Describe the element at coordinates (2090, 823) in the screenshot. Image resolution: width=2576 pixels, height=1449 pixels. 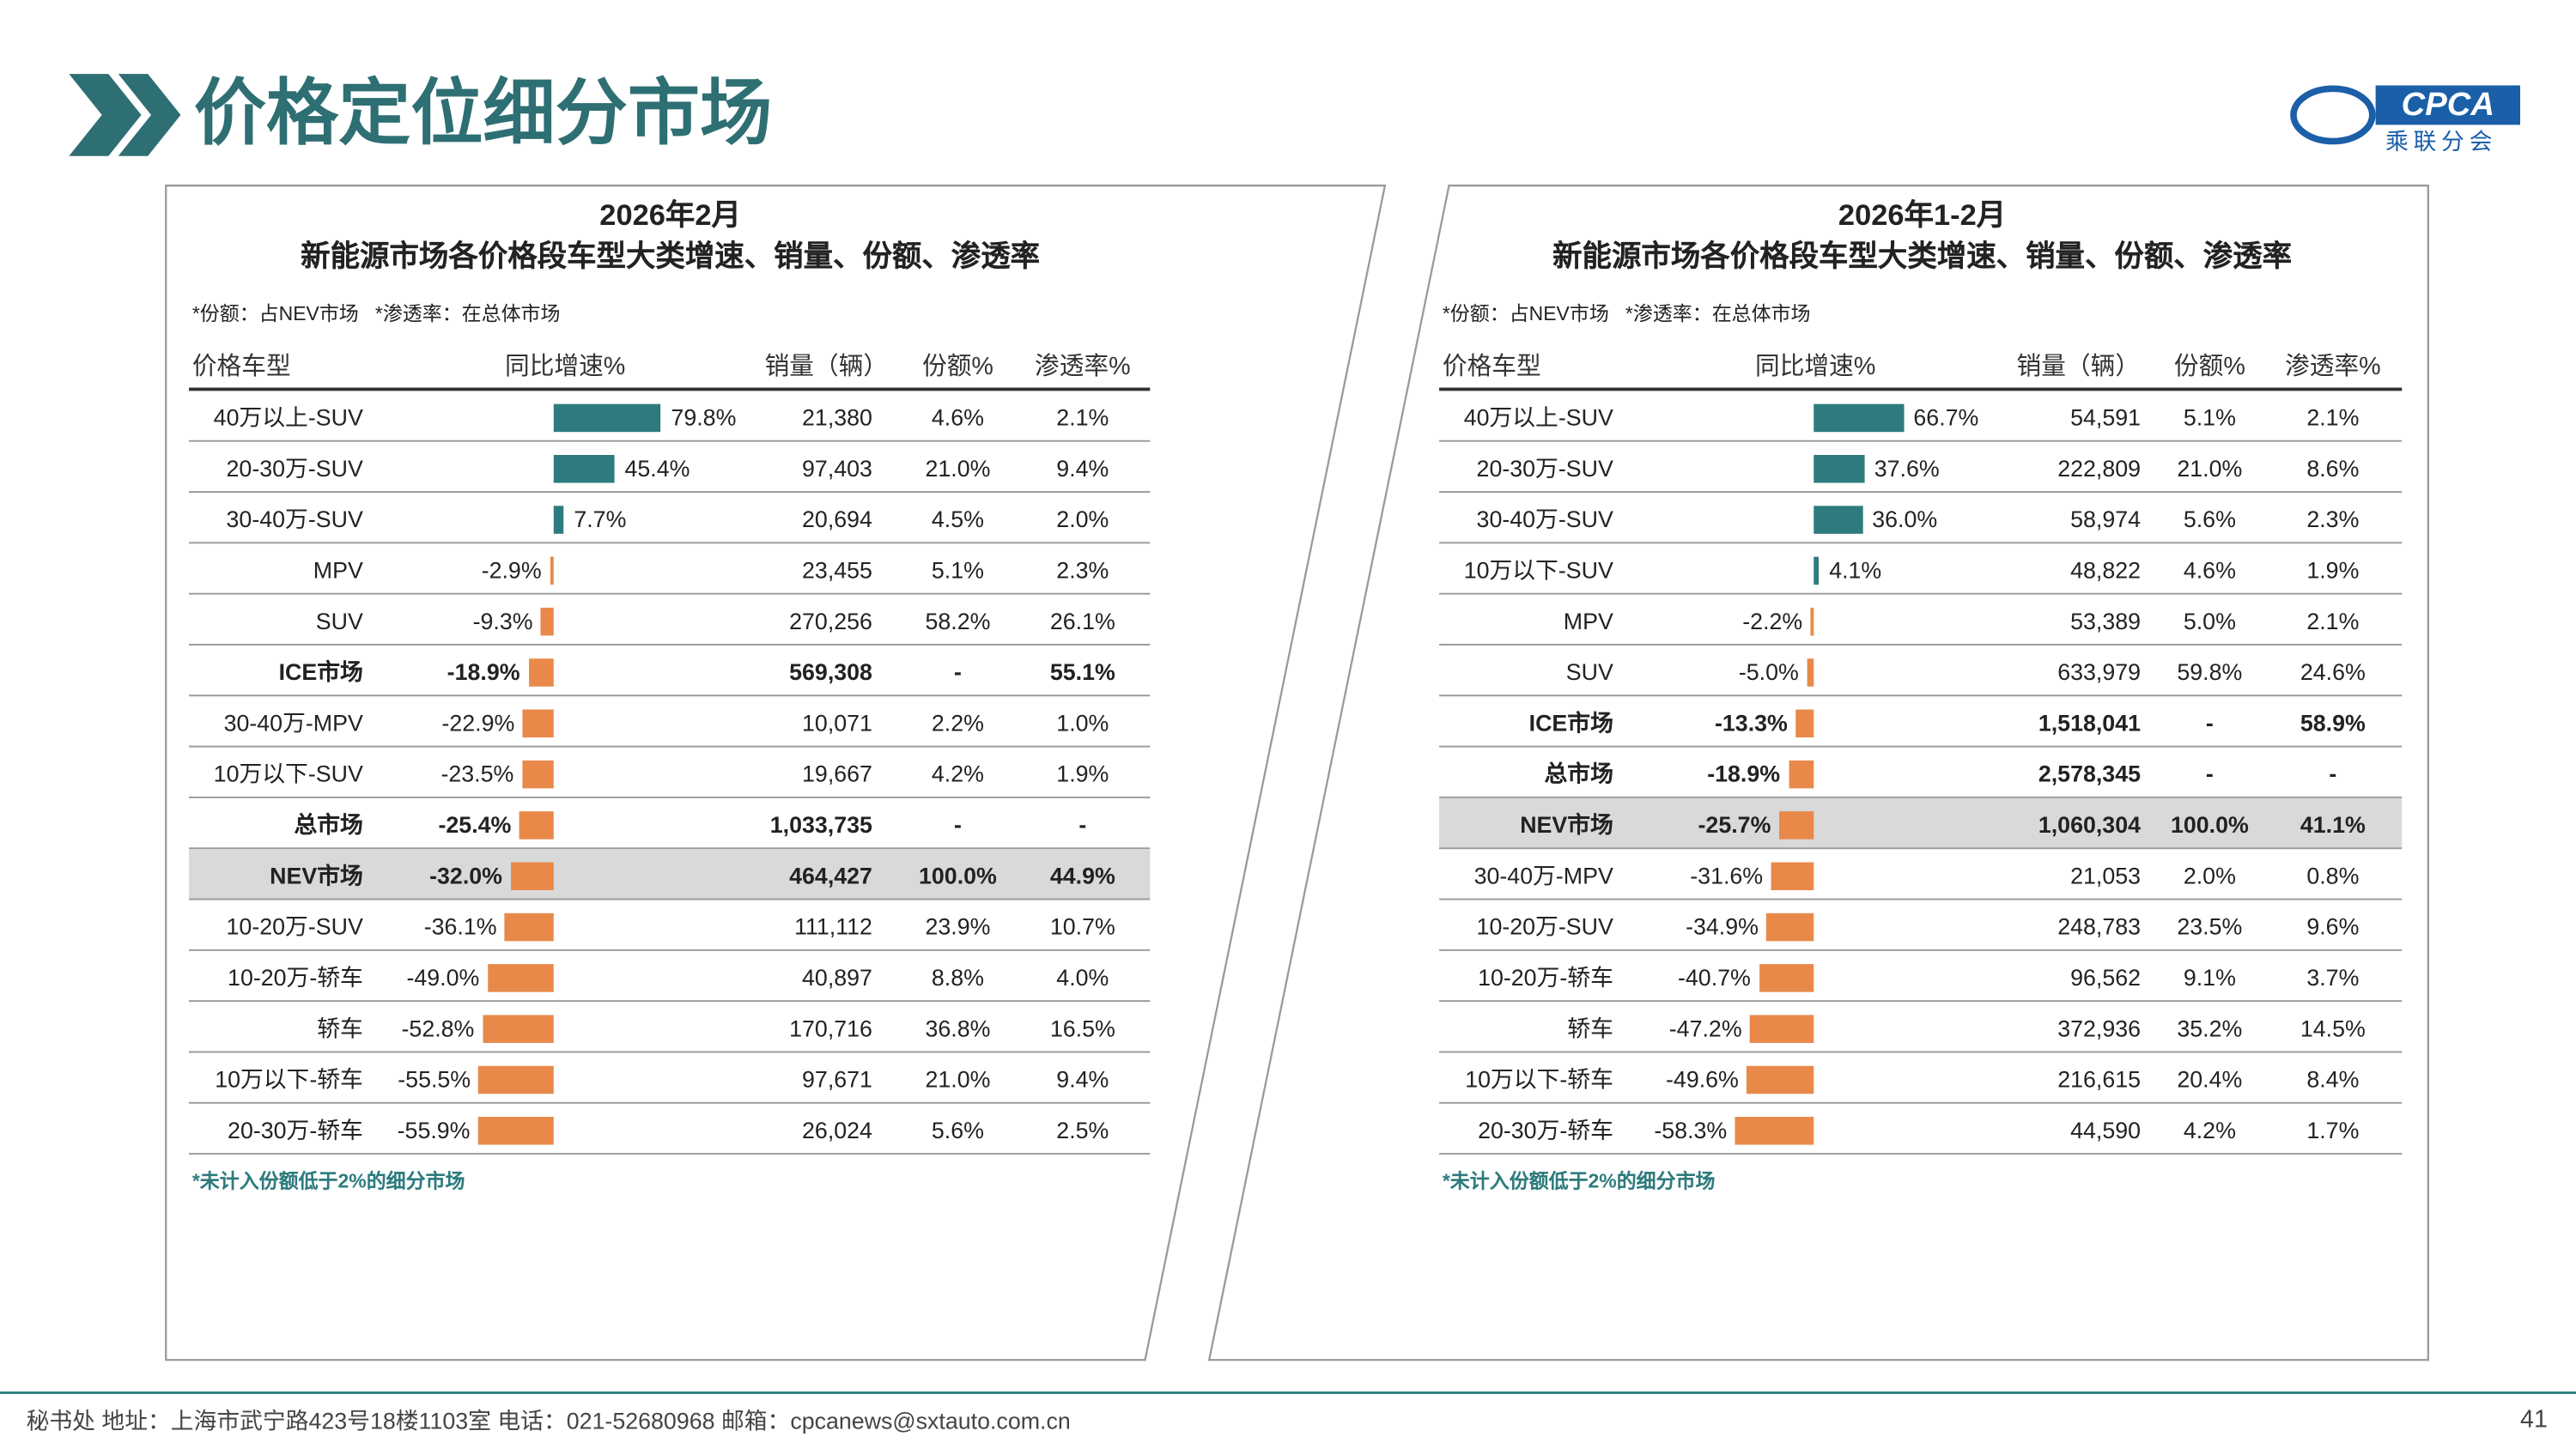
I see `sales: 1,060,304` at that location.